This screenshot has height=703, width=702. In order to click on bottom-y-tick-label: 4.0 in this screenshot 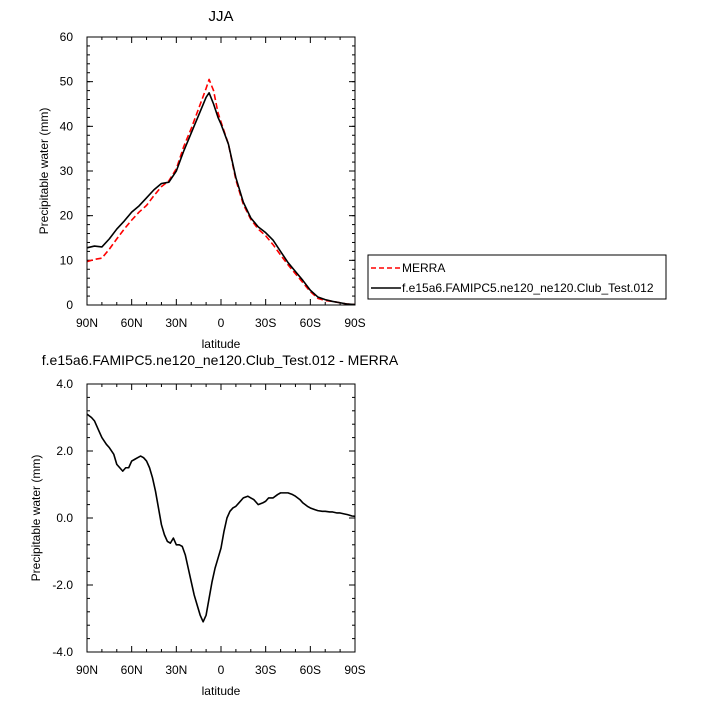, I will do `click(64, 384)`.